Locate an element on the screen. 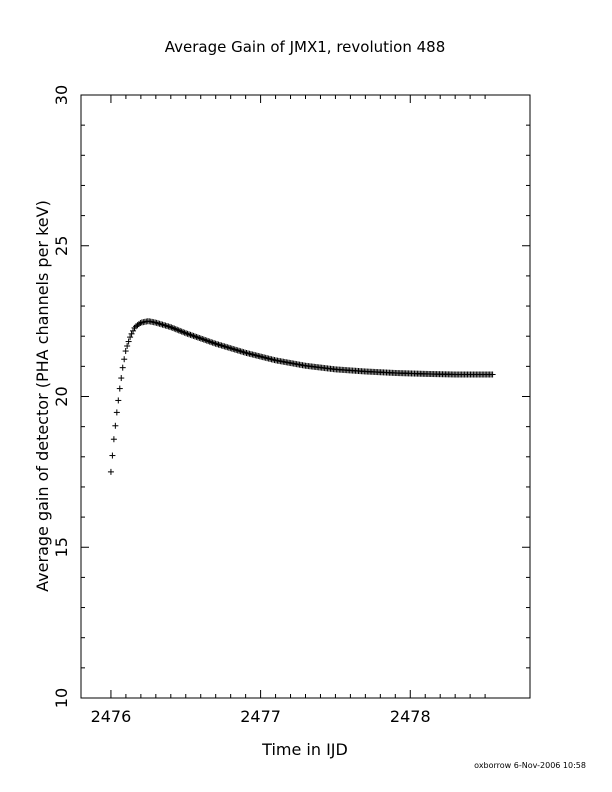 This screenshot has width=612, height=792. x-tick-label: 2477 is located at coordinates (260, 716).